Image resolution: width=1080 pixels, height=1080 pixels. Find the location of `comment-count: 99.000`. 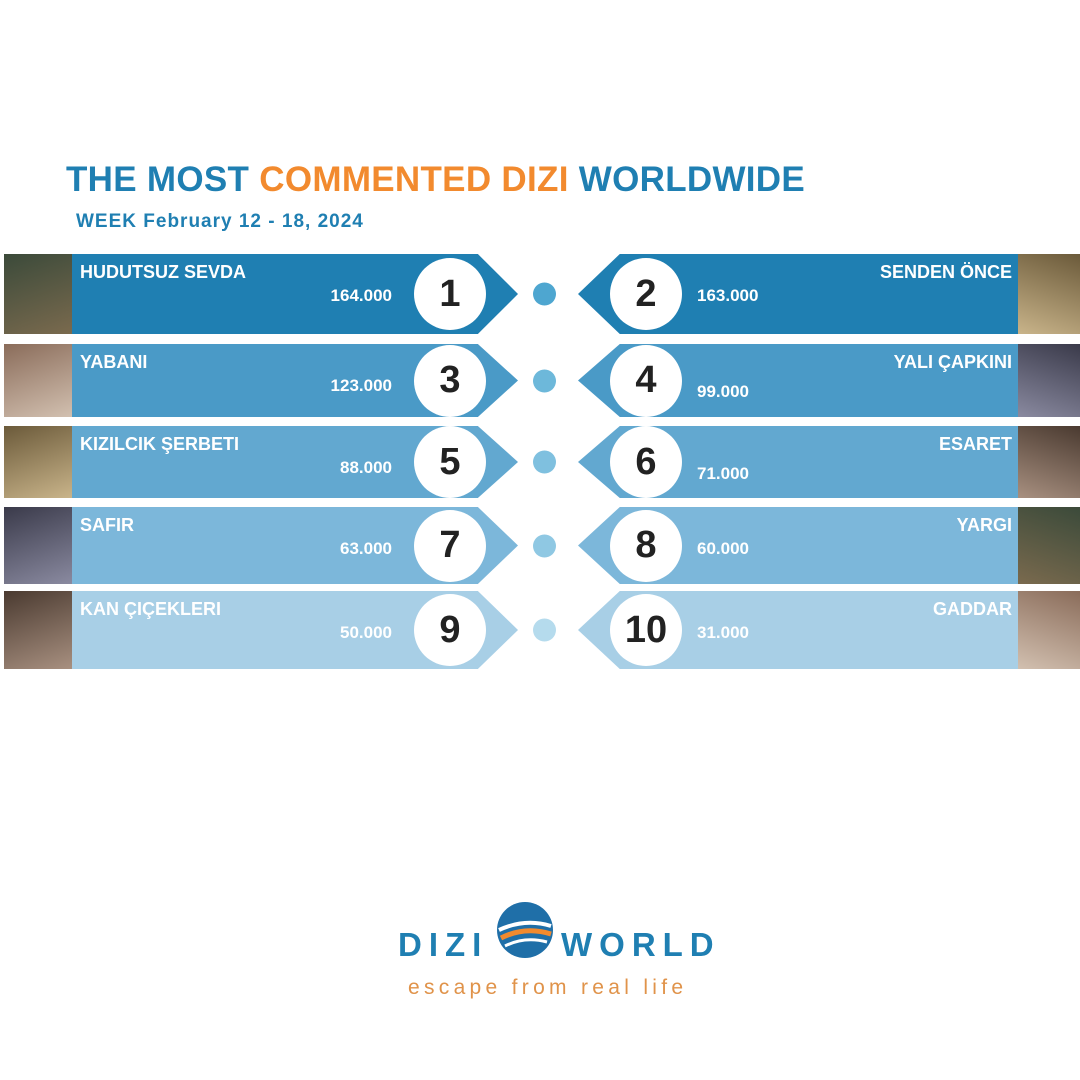

comment-count: 99.000 is located at coordinates (723, 391).